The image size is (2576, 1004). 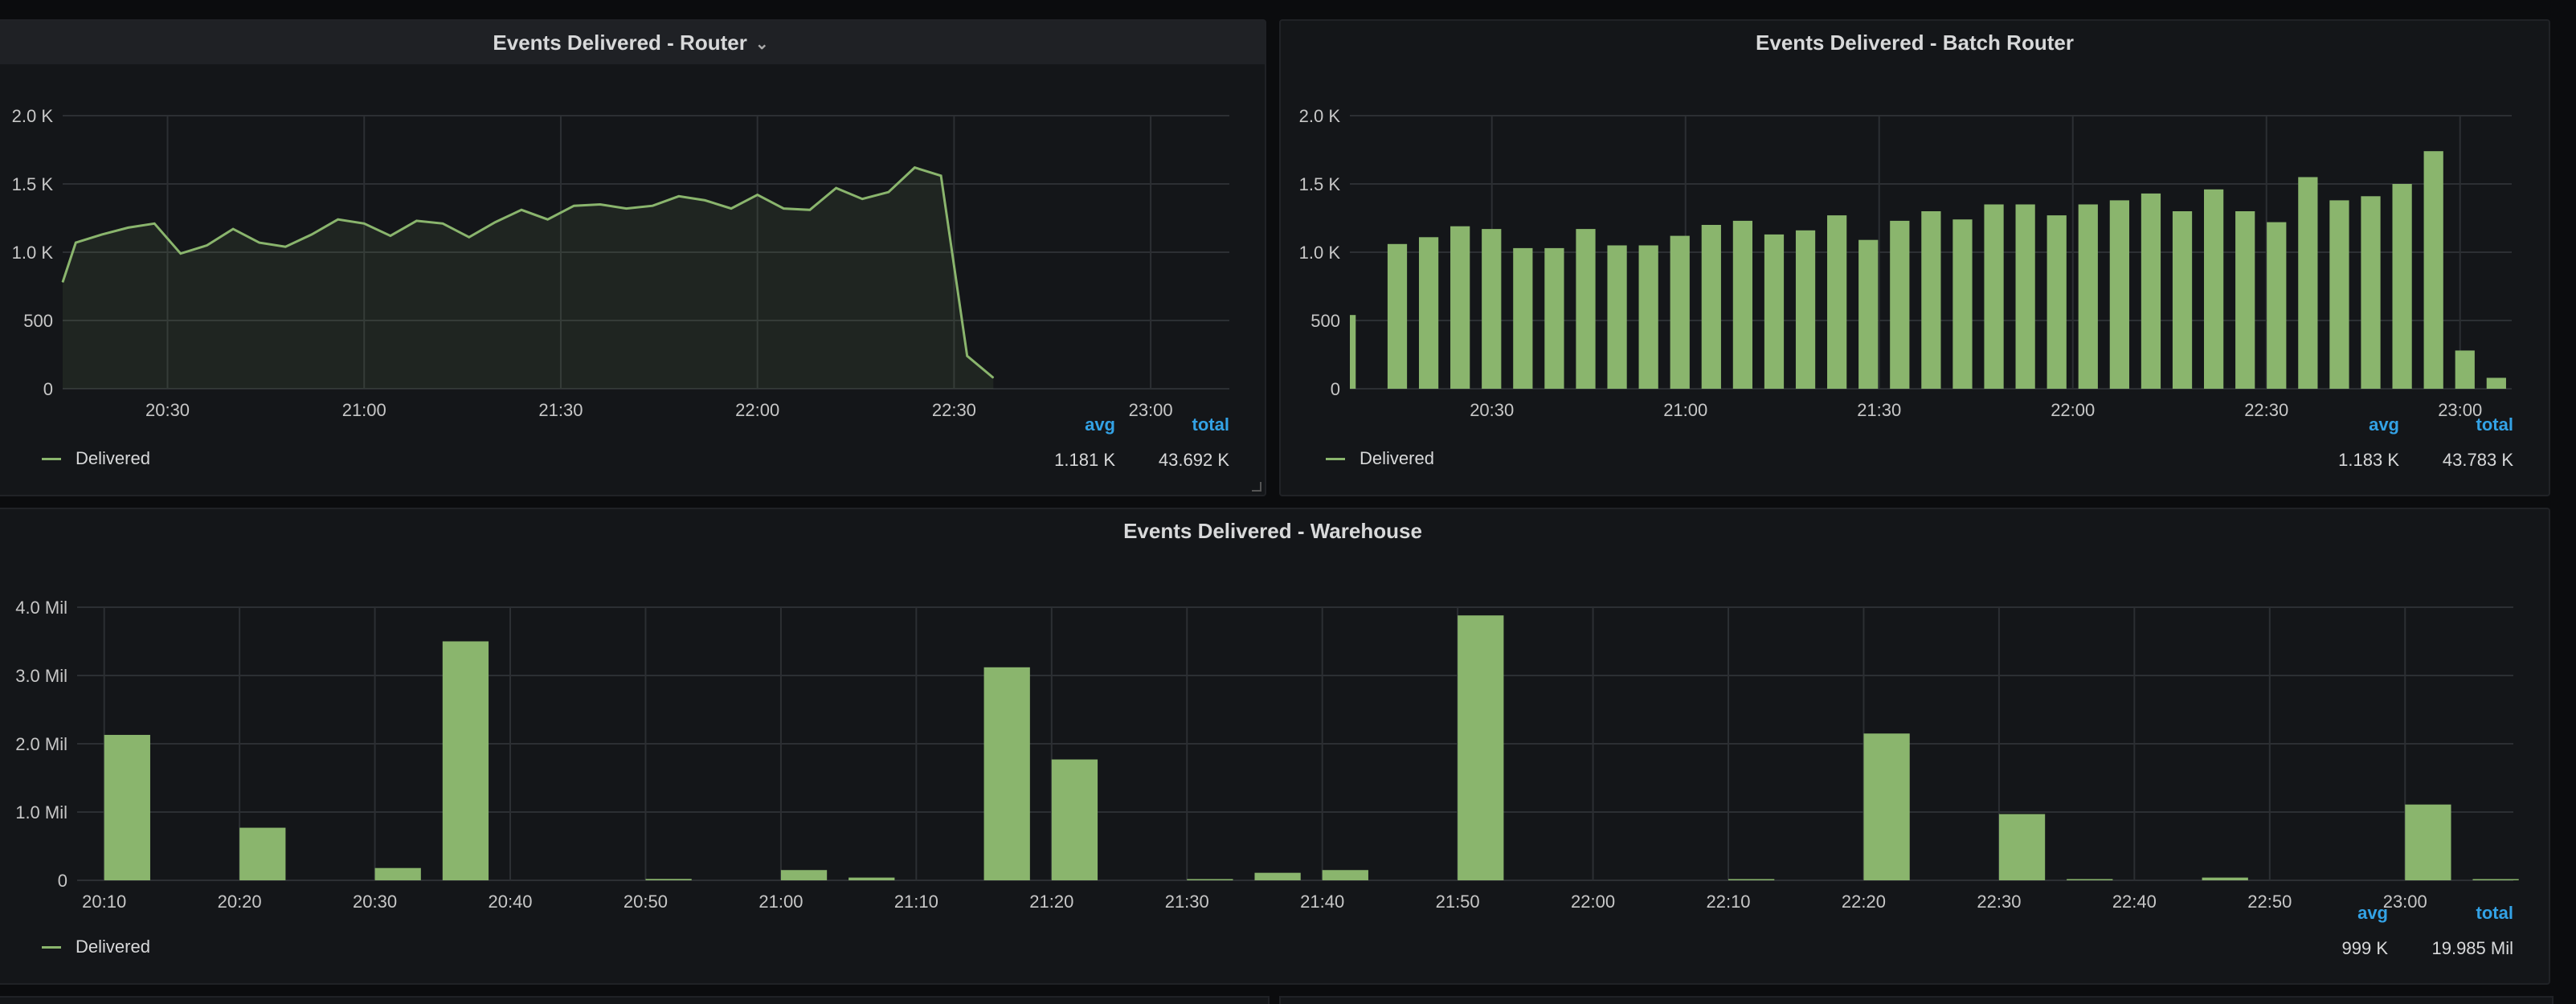 I want to click on warehouse-total-header: total, so click(x=2494, y=913).